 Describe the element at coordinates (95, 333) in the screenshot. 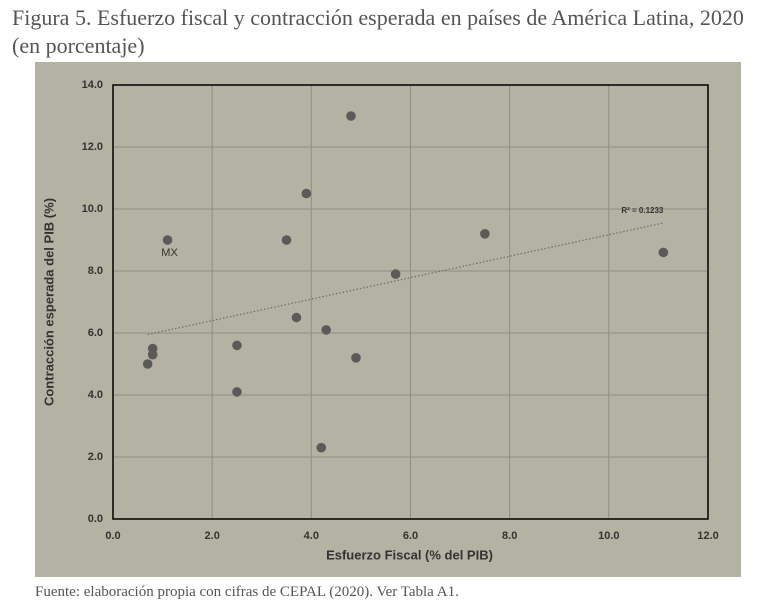

I see `y-tick-label: 6.0` at that location.